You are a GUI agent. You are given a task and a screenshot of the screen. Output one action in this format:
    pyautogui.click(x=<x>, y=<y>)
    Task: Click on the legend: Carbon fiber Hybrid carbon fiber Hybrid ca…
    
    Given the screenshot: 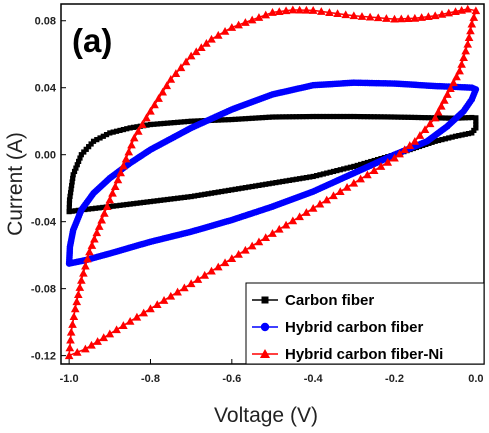 What is the action you would take?
    pyautogui.click(x=365, y=323)
    